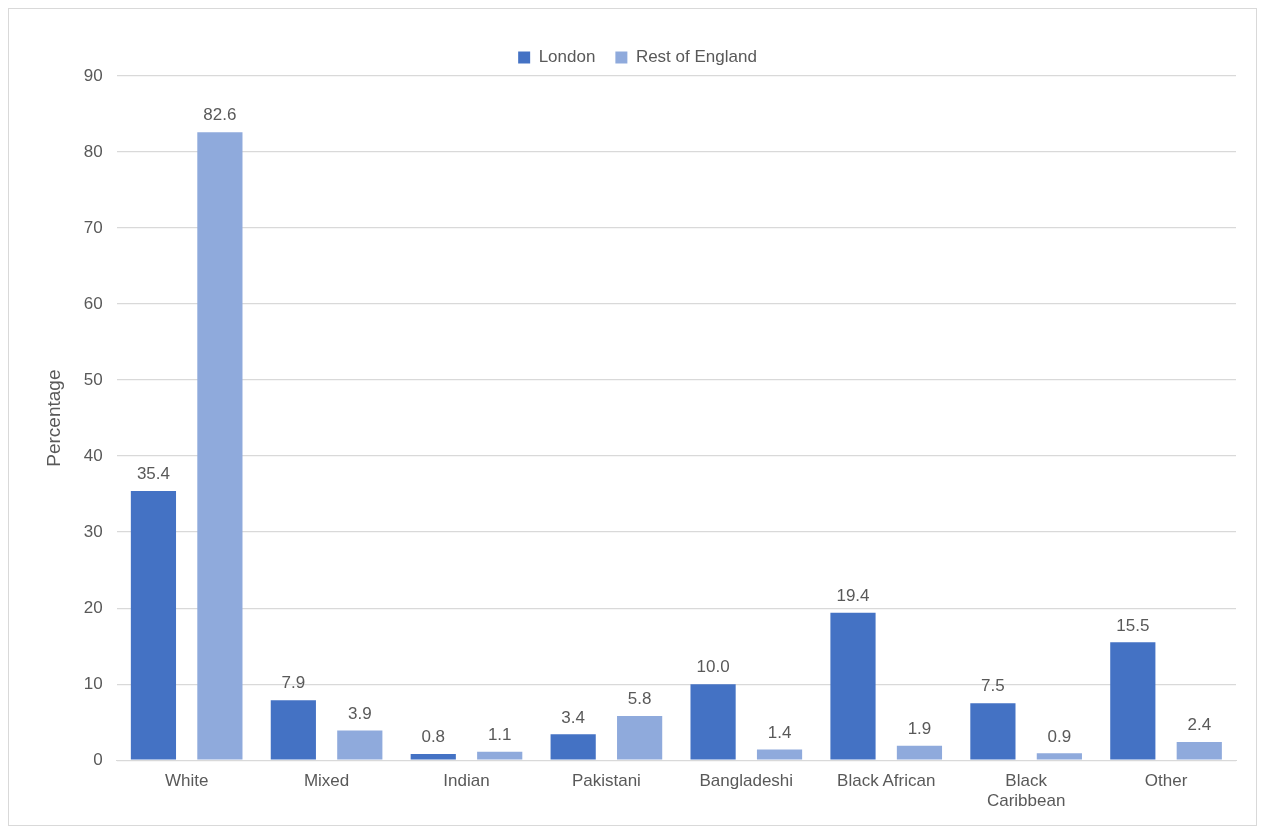 Image resolution: width=1265 pixels, height=834 pixels. Describe the element at coordinates (466, 781) in the screenshot. I see `x-tick-label: Indian` at that location.